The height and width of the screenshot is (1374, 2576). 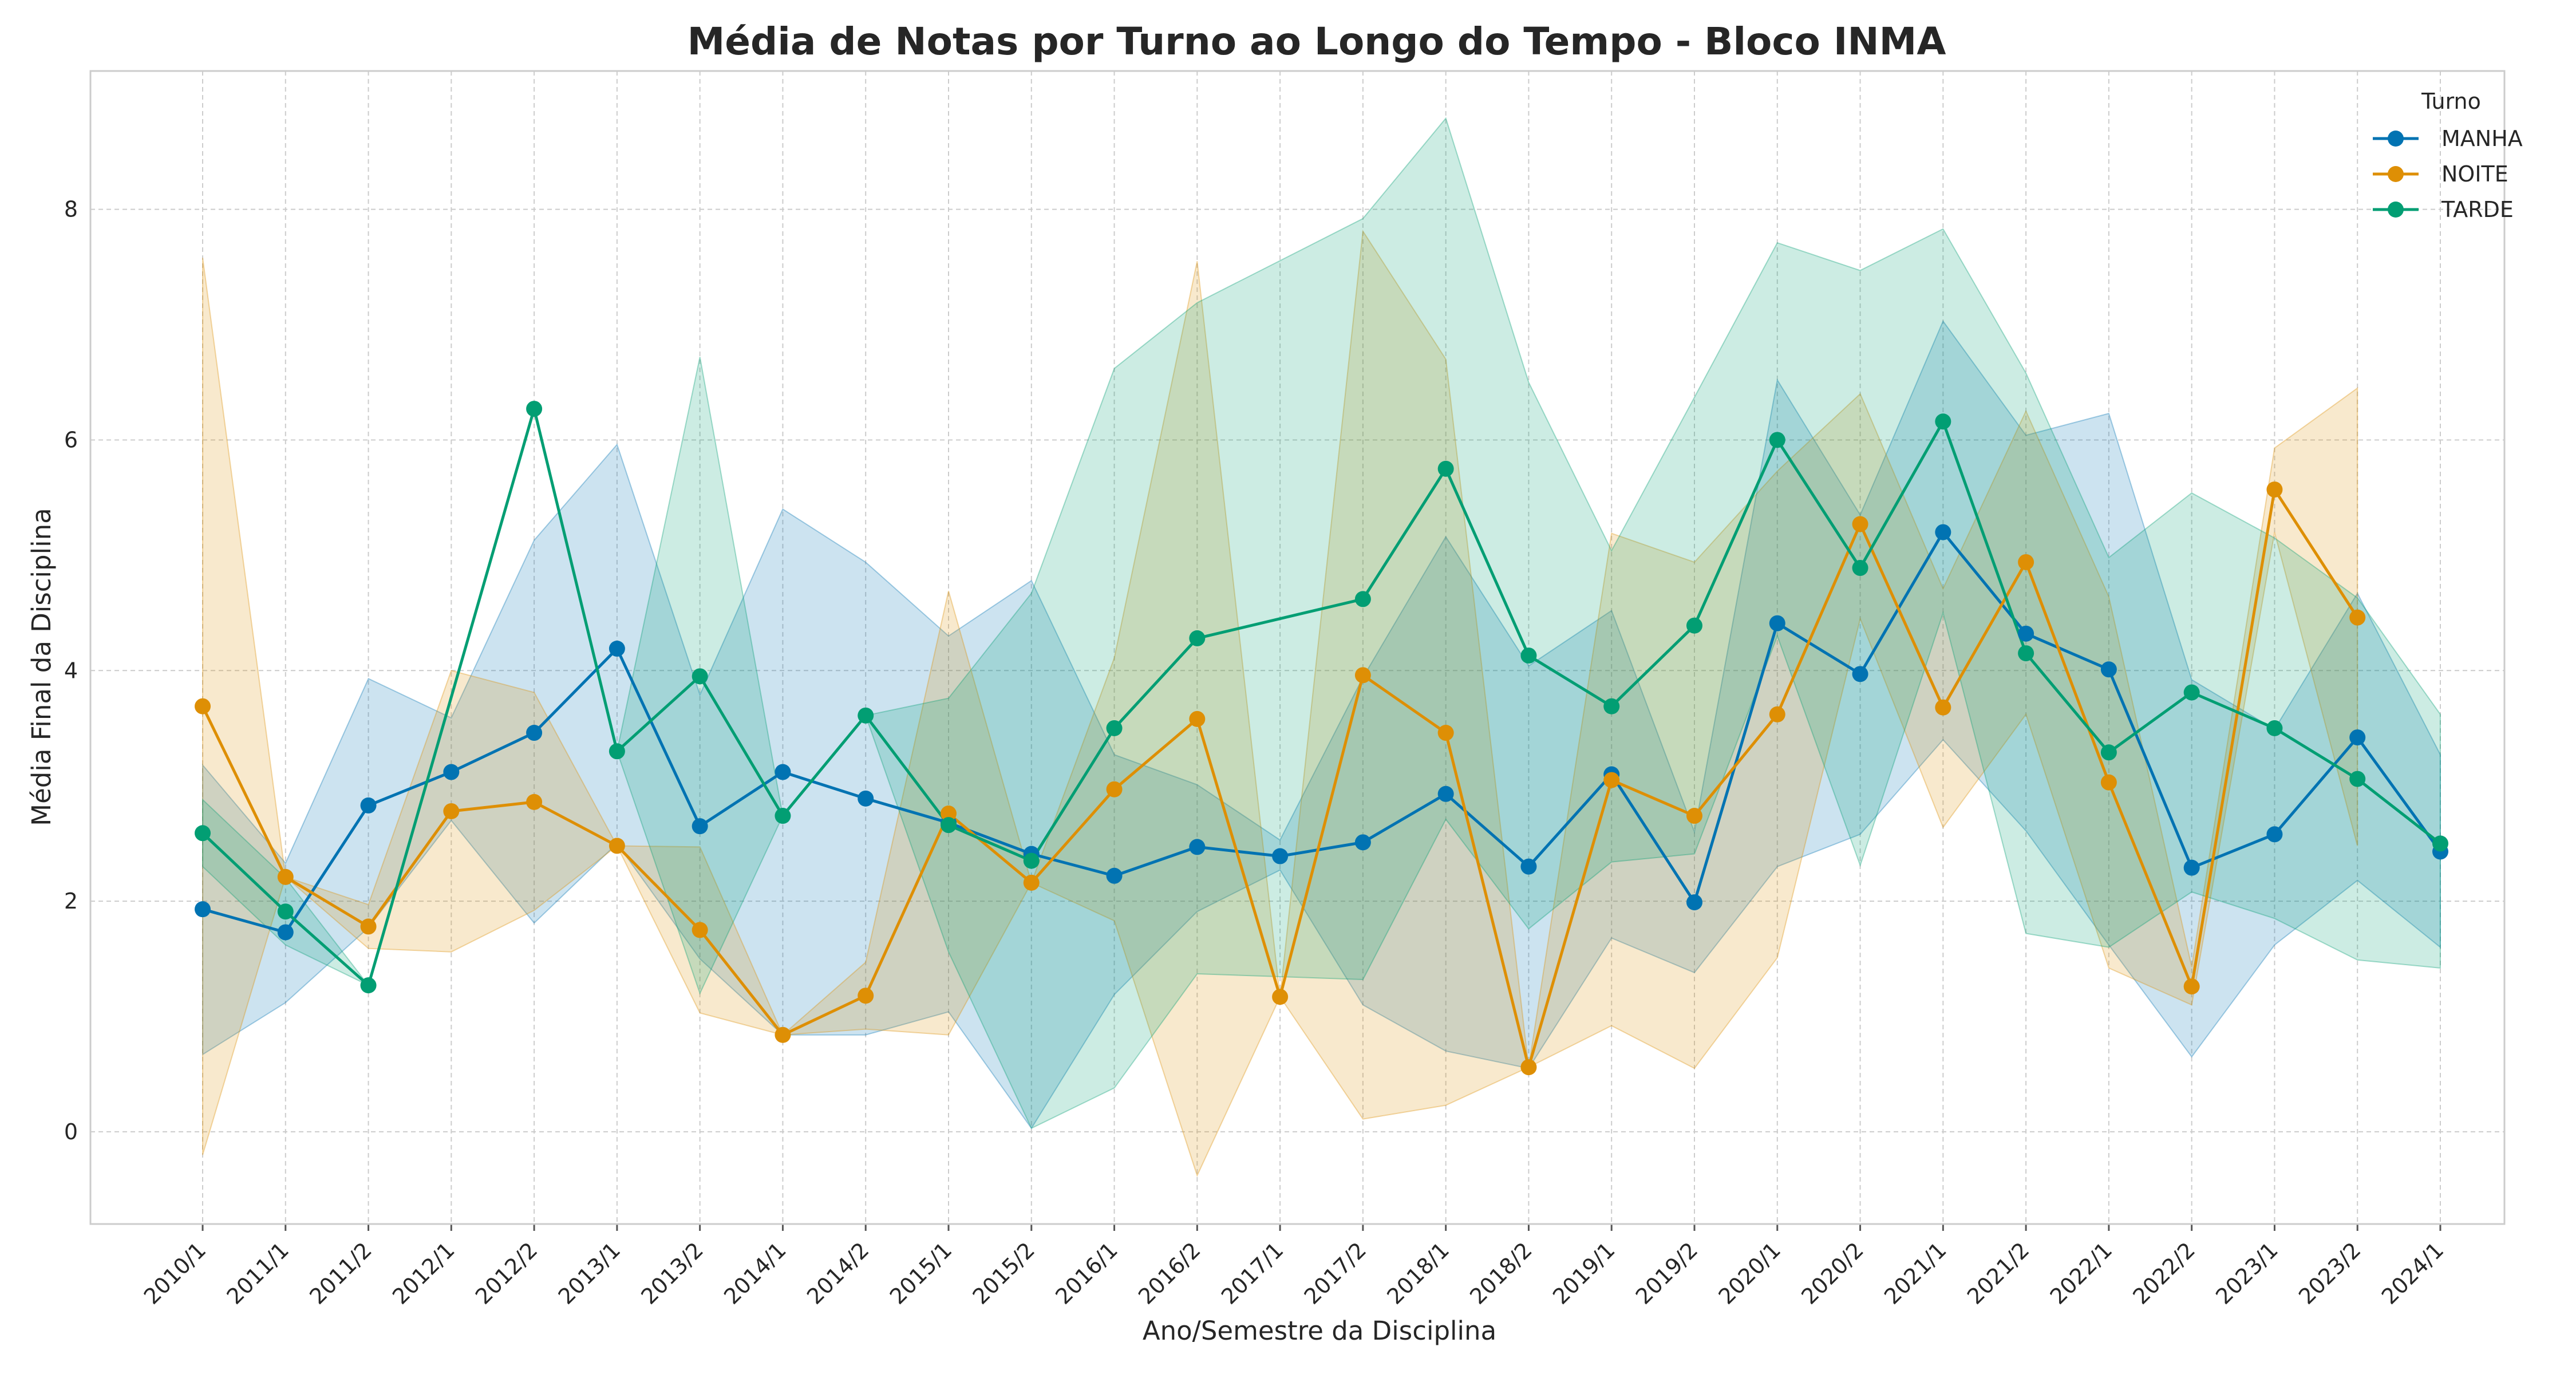 What do you see at coordinates (2482, 138) in the screenshot?
I see `legend-label-manha: MANHA` at bounding box center [2482, 138].